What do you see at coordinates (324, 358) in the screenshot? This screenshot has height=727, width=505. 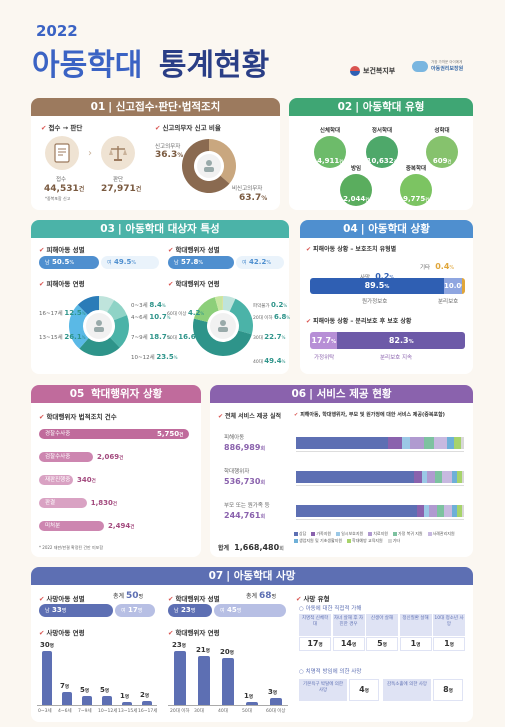 I see `relative-label: 가정위탁` at bounding box center [324, 358].